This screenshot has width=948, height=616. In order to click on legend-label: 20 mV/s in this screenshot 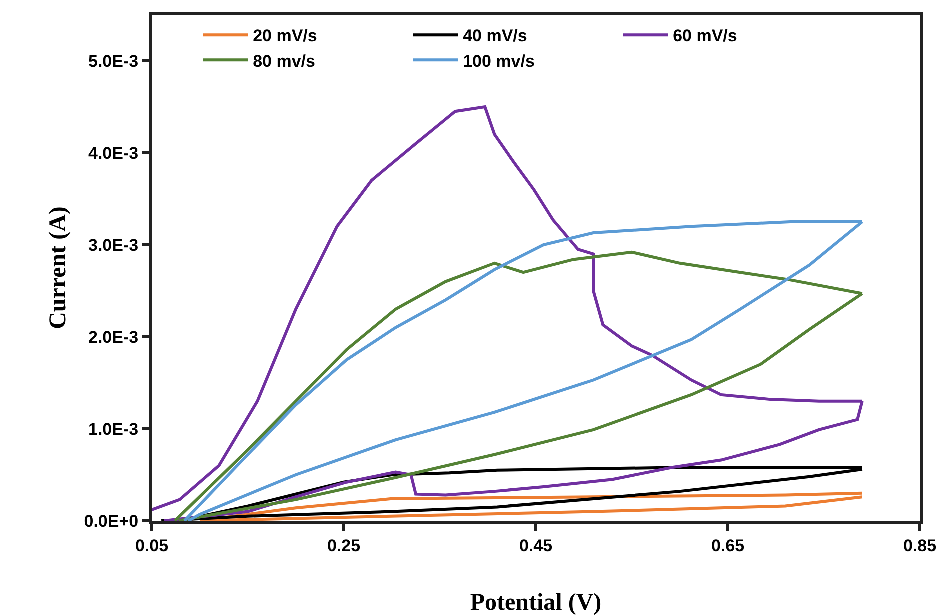, I will do `click(285, 36)`.